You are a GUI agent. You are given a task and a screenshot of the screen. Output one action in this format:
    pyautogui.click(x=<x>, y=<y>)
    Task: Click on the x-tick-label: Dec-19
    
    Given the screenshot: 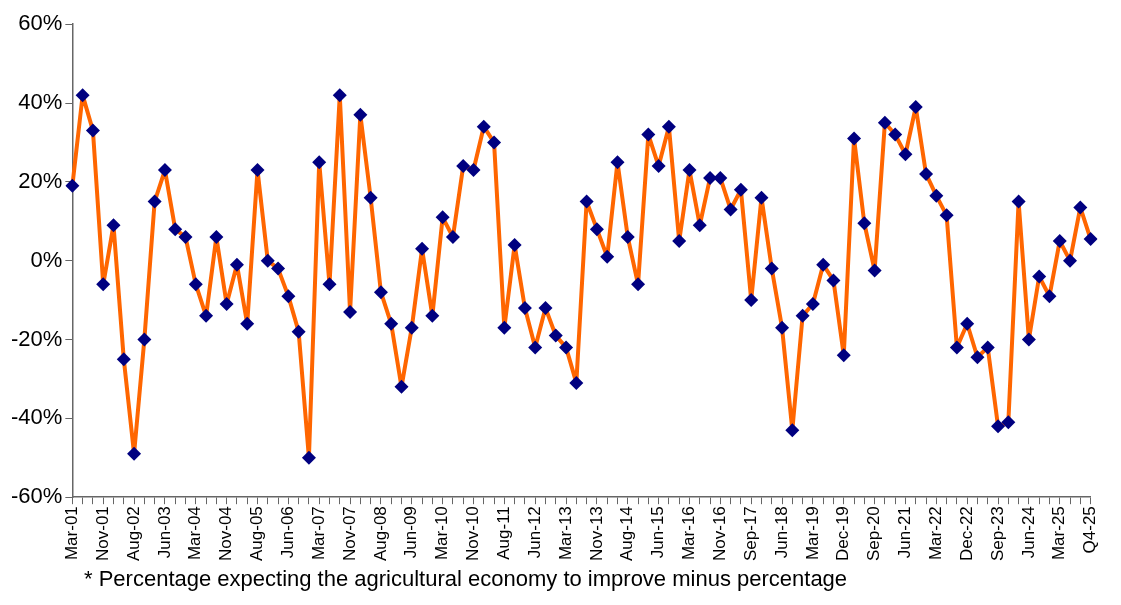 What is the action you would take?
    pyautogui.click(x=843, y=533)
    